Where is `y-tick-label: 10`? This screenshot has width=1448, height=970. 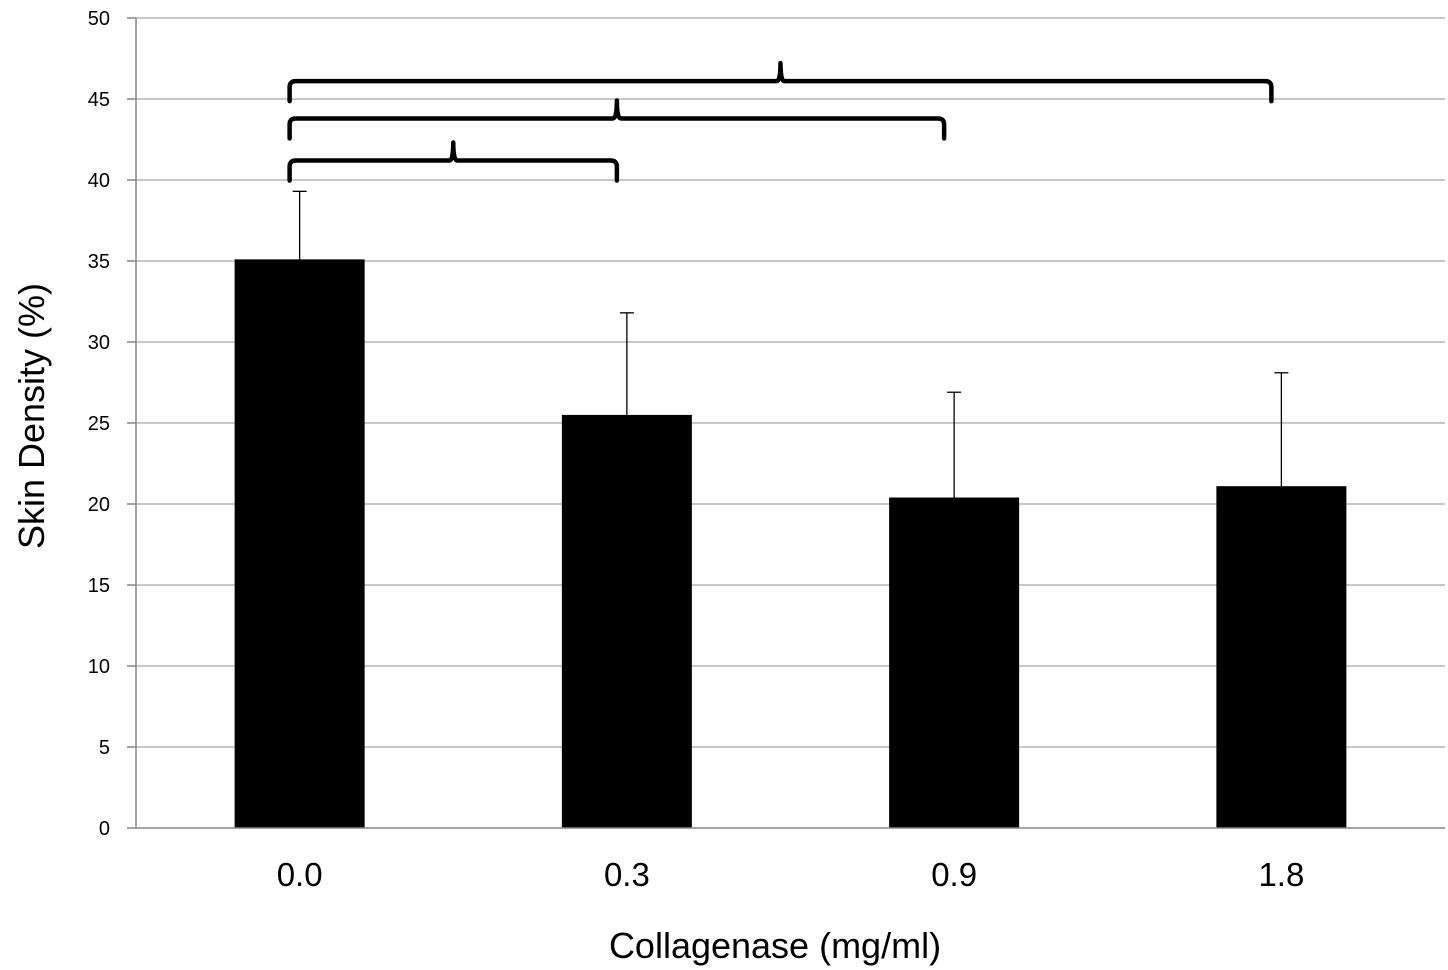 y-tick-label: 10 is located at coordinates (99, 667).